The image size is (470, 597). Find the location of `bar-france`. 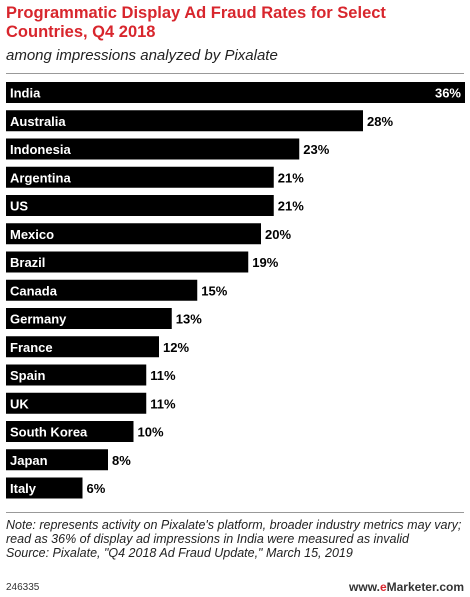

bar-france is located at coordinates (82, 347).